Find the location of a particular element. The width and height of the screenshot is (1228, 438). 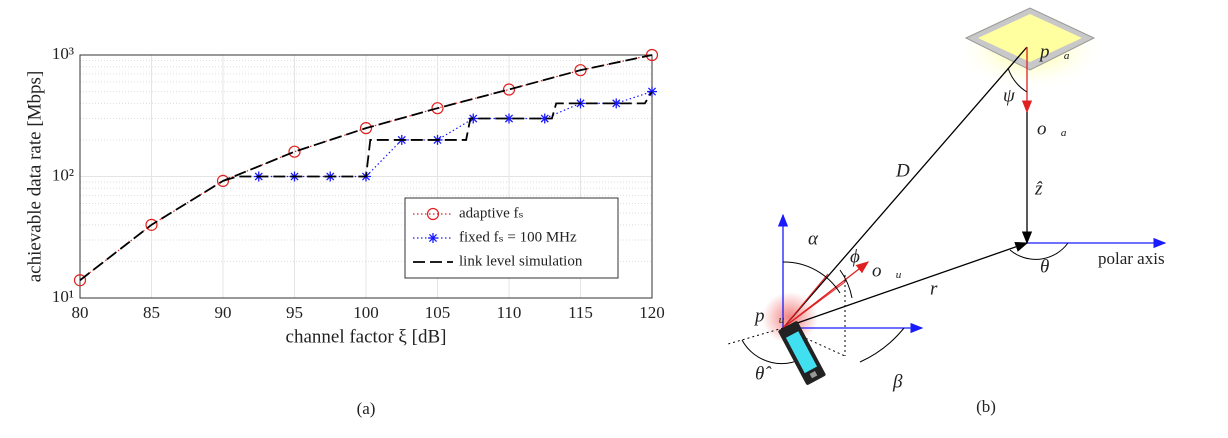

label: polar axis is located at coordinates (1131, 258).